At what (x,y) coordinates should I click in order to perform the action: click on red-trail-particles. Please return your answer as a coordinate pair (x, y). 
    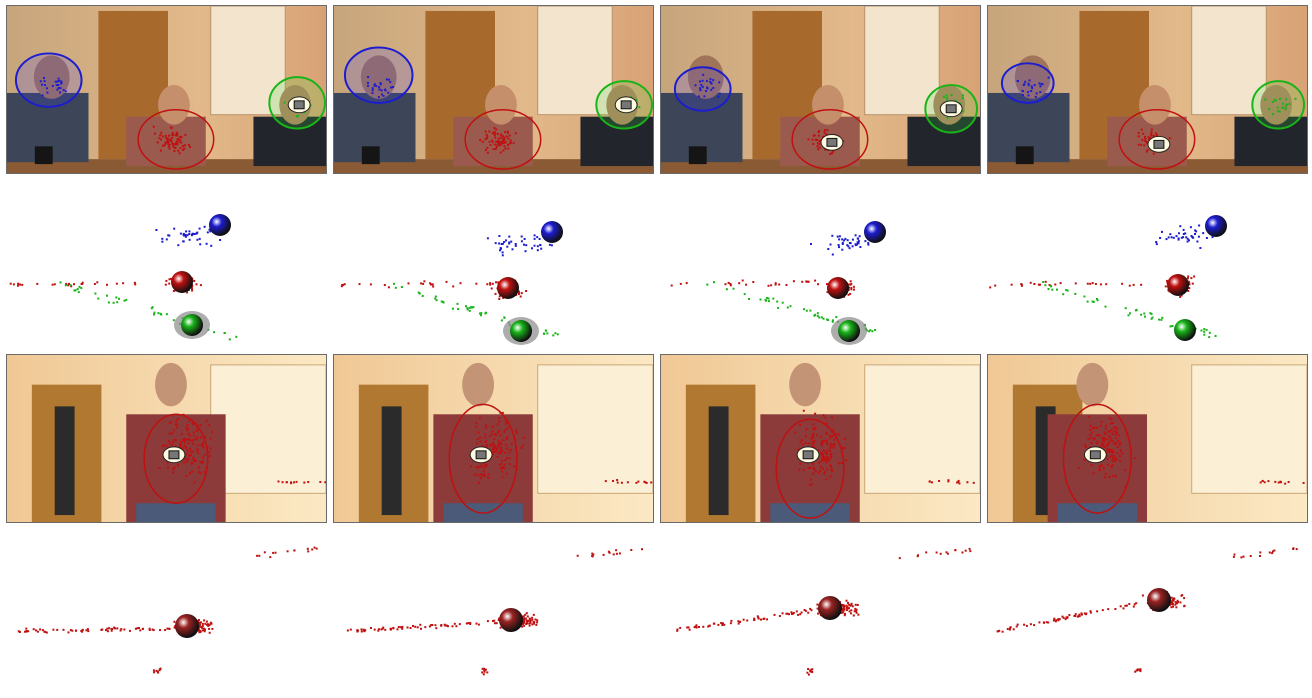
    Looking at the image, I should click on (301, 482).